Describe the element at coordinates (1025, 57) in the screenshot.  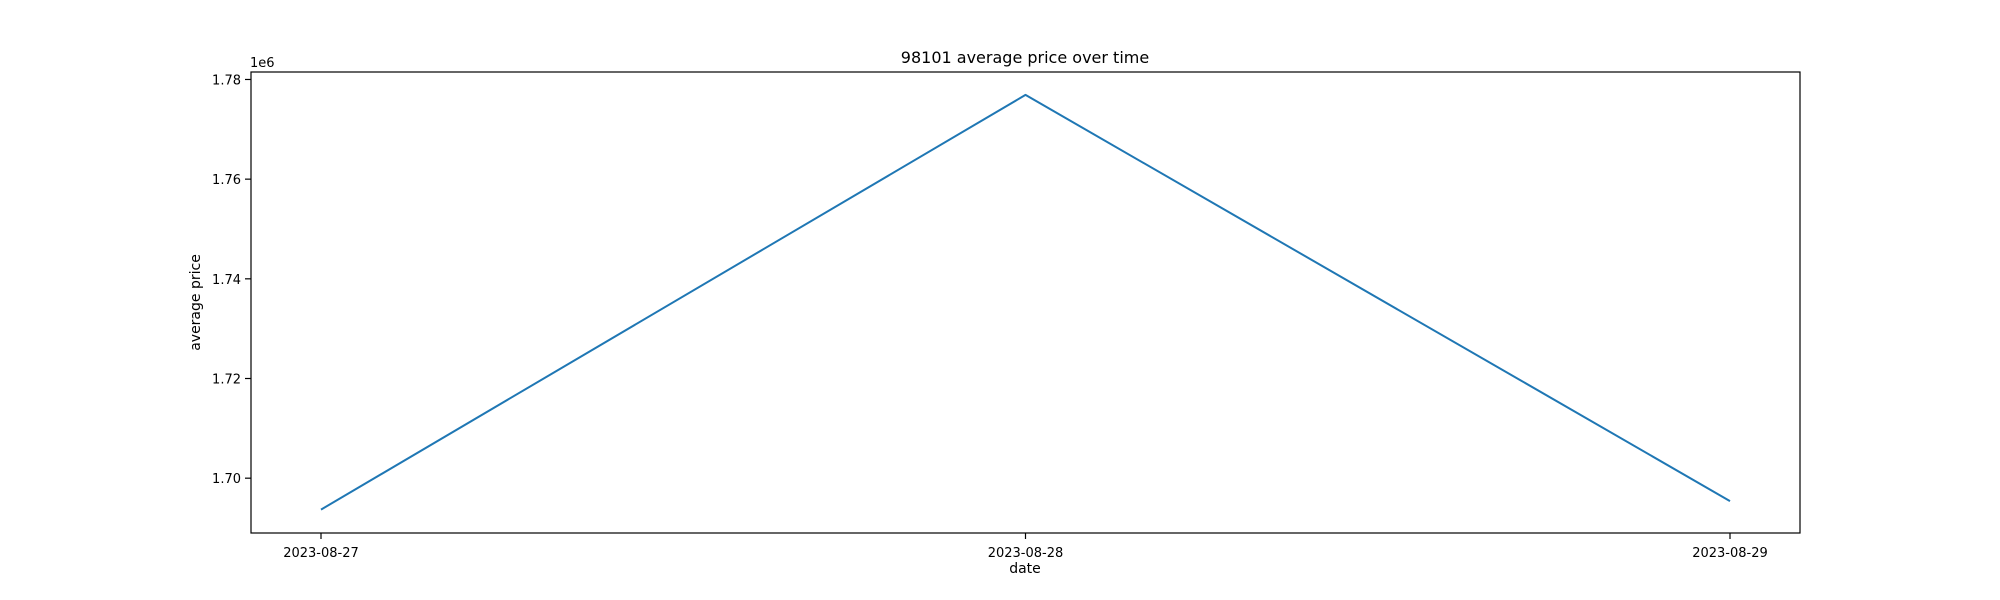
I see `chart-title: 98101 average price over time` at that location.